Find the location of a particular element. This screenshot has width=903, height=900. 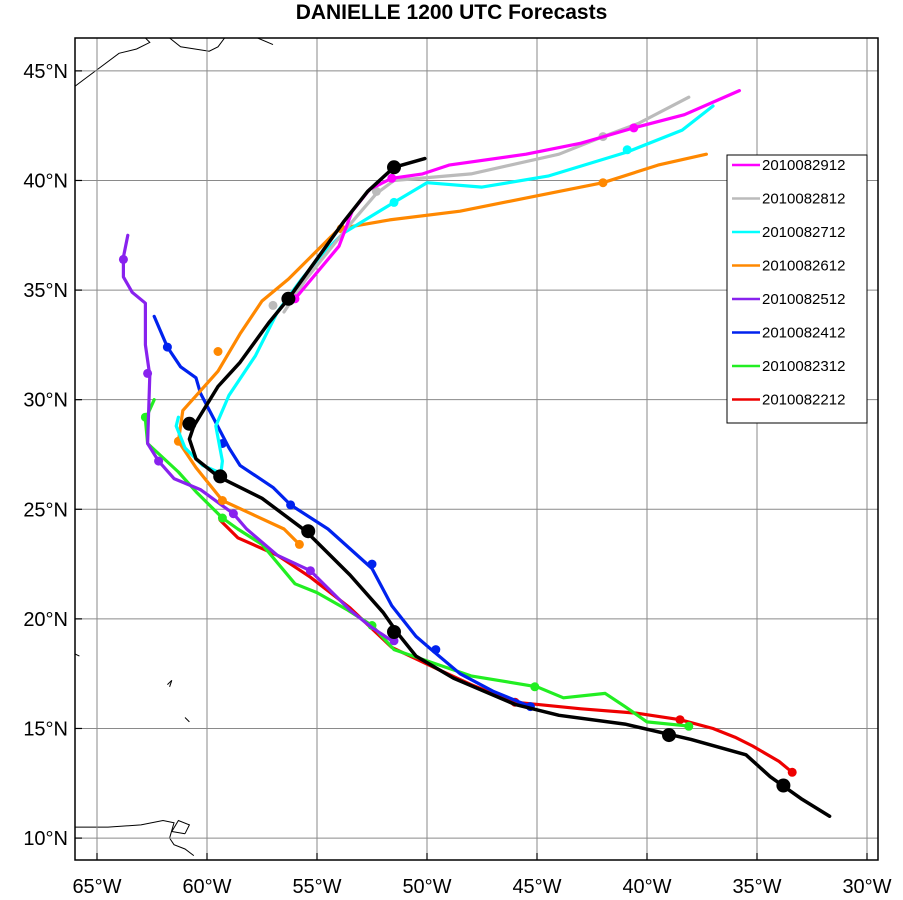

y-tick-label: 30°N is located at coordinates (45, 401).